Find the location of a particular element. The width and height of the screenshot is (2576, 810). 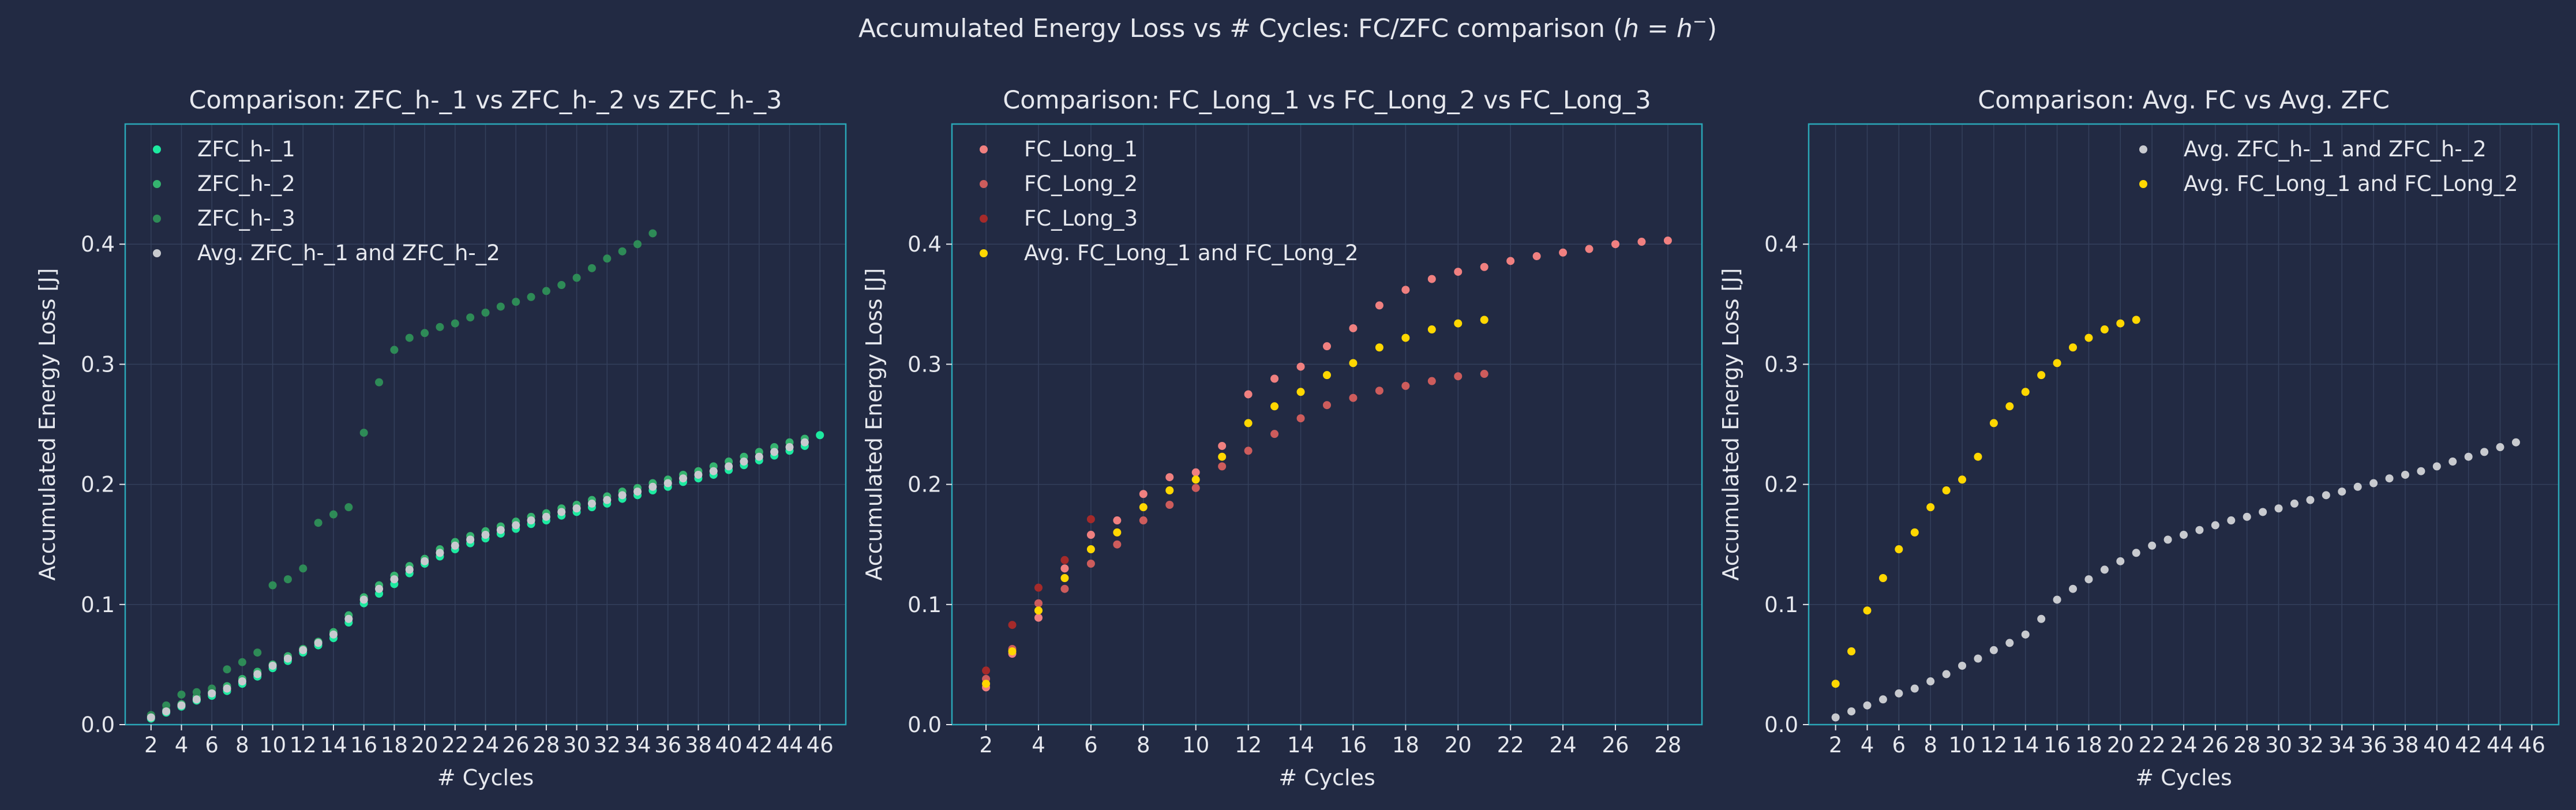

x-tick-label: 12 is located at coordinates (303, 745).